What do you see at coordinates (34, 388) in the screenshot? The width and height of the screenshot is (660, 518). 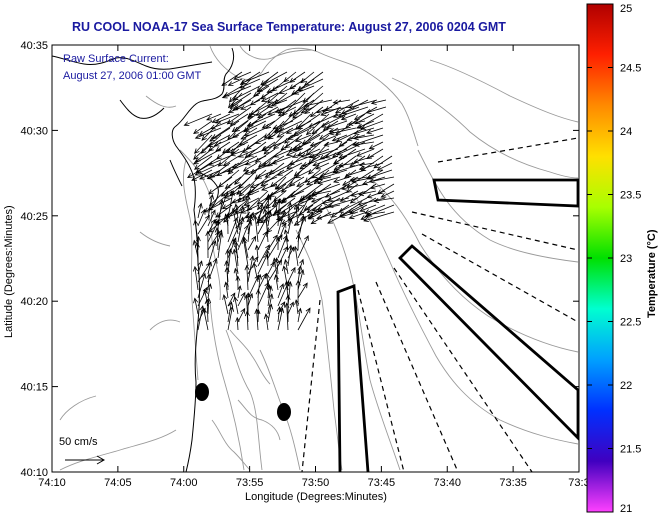 I see `y-tick-label: 40:15` at bounding box center [34, 388].